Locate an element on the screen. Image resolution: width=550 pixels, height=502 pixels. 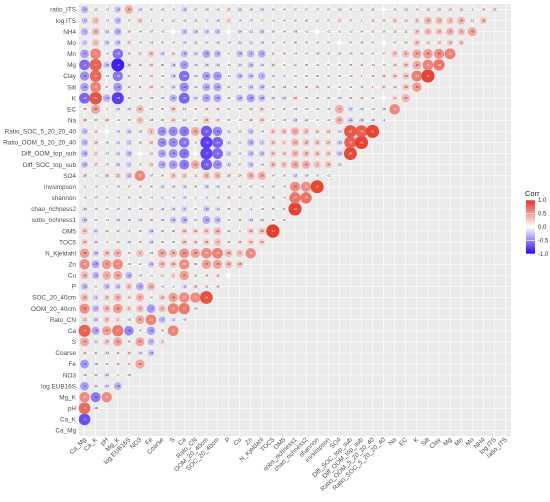
corr-circle-K-Ca_Mg is located at coordinates (84, 98).